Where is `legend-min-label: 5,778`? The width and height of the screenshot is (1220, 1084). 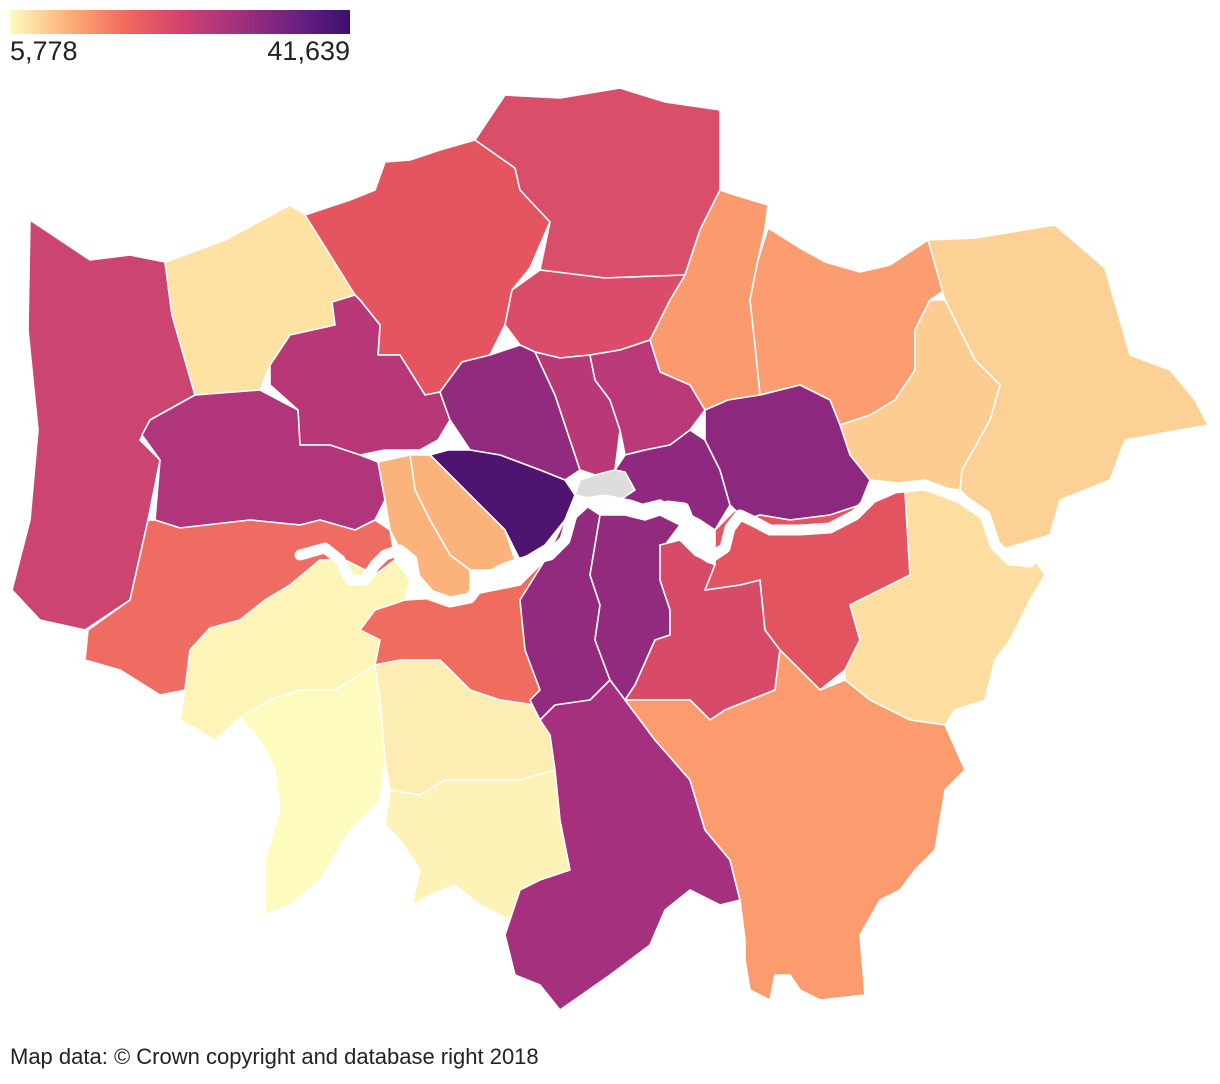 legend-min-label: 5,778 is located at coordinates (44, 51).